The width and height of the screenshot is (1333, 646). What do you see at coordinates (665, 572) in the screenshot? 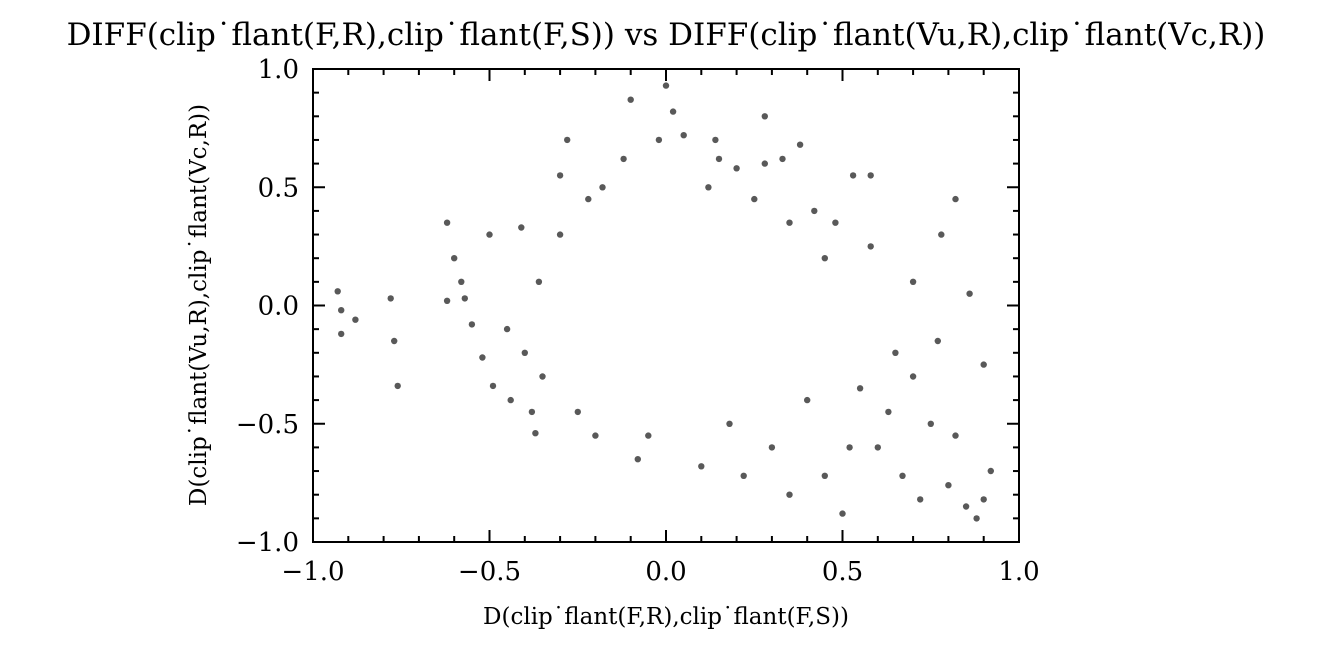
I see `x-tick-label: 0.0` at bounding box center [665, 572].